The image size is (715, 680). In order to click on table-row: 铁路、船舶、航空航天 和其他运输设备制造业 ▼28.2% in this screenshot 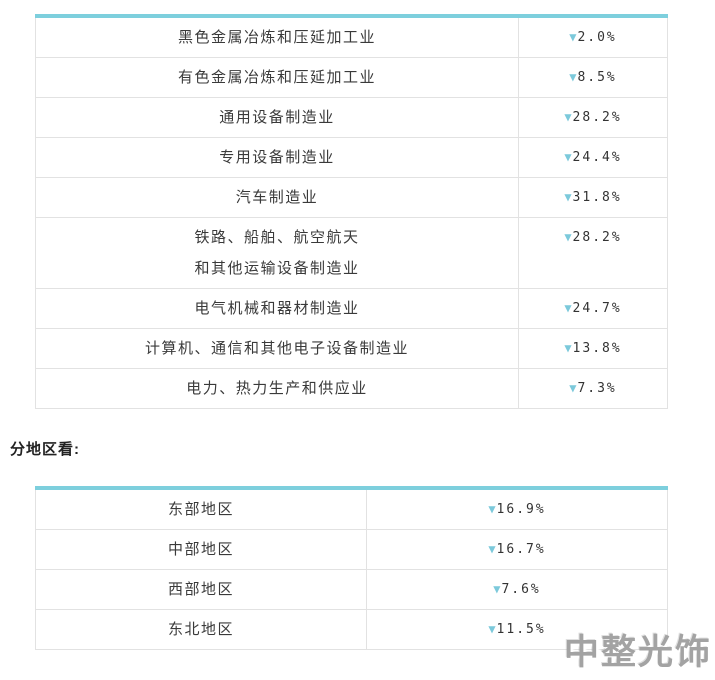, I will do `click(351, 253)`.